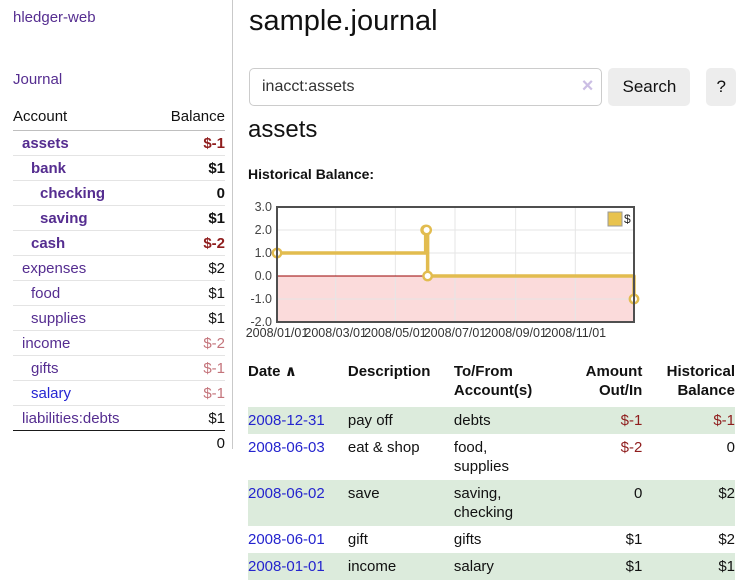 The width and height of the screenshot is (742, 582). I want to click on chart-x-tick-label: 2008/09/01, so click(515, 333).